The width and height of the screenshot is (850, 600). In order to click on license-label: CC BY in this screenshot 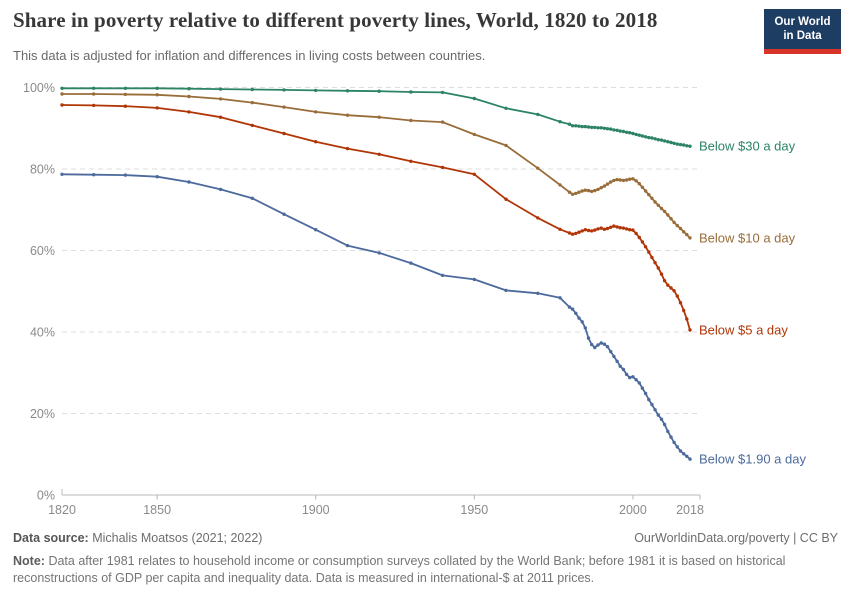, I will do `click(818, 538)`.